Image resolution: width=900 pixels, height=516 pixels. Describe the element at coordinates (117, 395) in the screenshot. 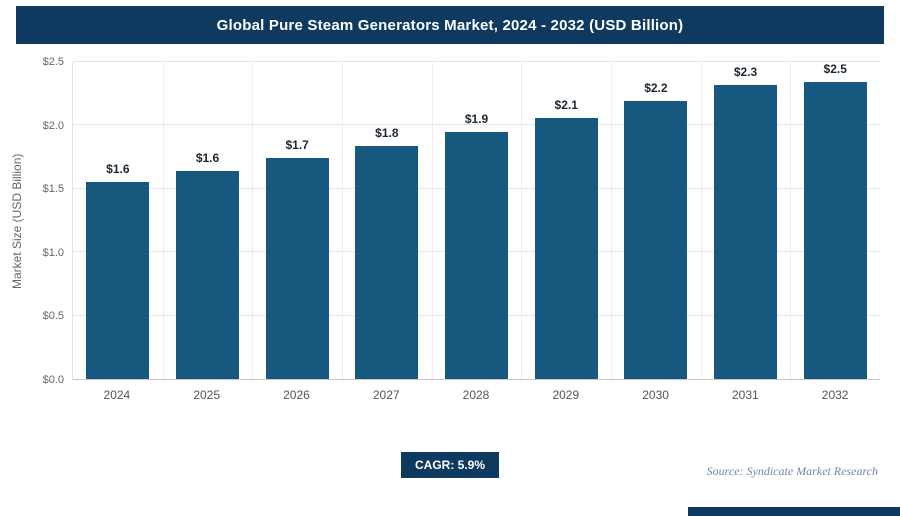

I see `x-tick-label: 2024` at that location.